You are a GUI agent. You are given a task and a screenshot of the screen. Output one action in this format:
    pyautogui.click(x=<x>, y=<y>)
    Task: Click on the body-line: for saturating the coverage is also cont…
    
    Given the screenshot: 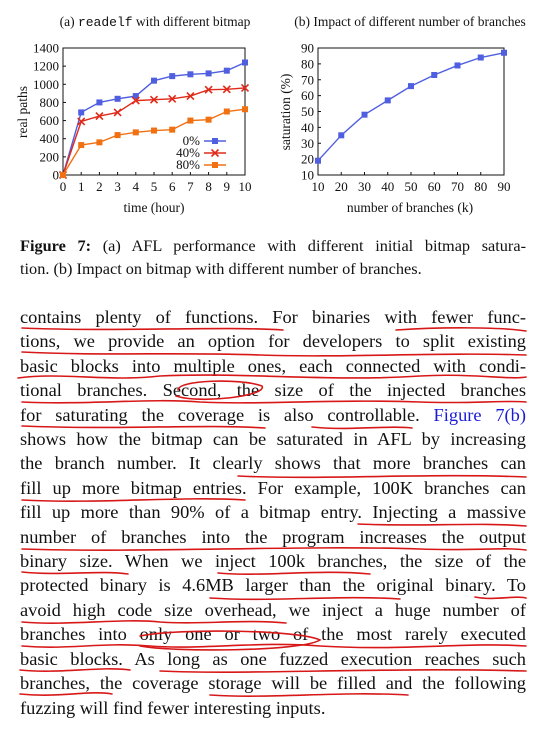 What is the action you would take?
    pyautogui.click(x=220, y=415)
    